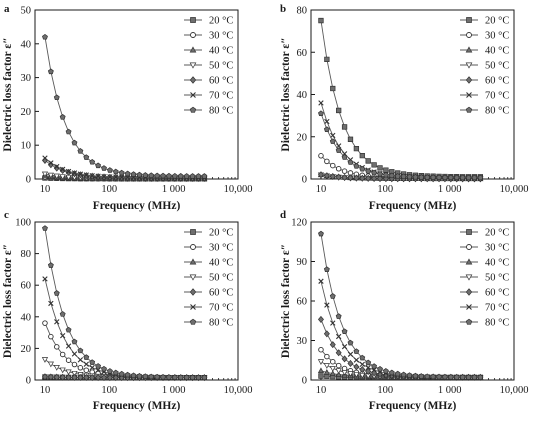  Describe the element at coordinates (23, 223) in the screenshot. I see `y-tick-label: 100` at that location.